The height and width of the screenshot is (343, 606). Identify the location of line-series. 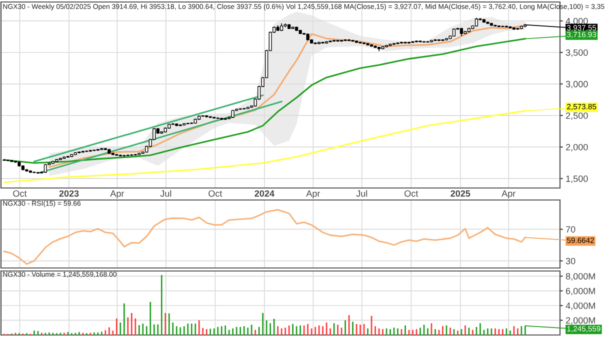
(264, 236).